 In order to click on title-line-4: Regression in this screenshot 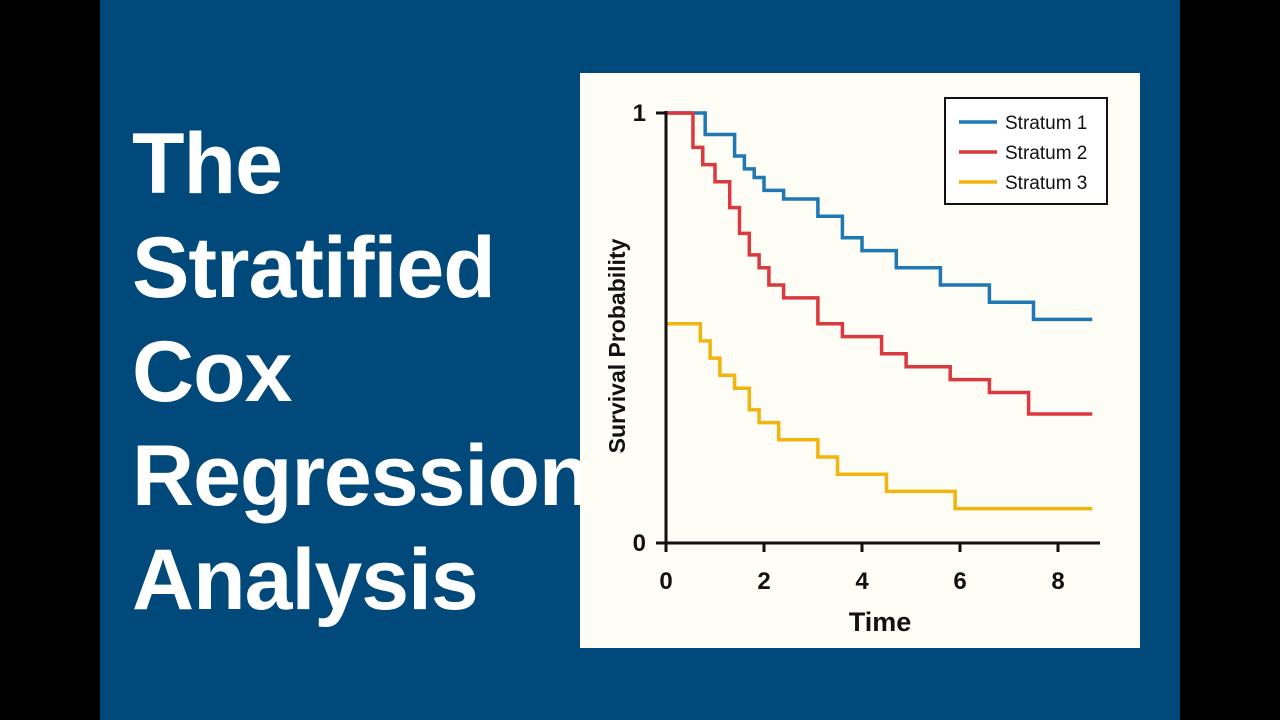, I will do `click(361, 476)`.